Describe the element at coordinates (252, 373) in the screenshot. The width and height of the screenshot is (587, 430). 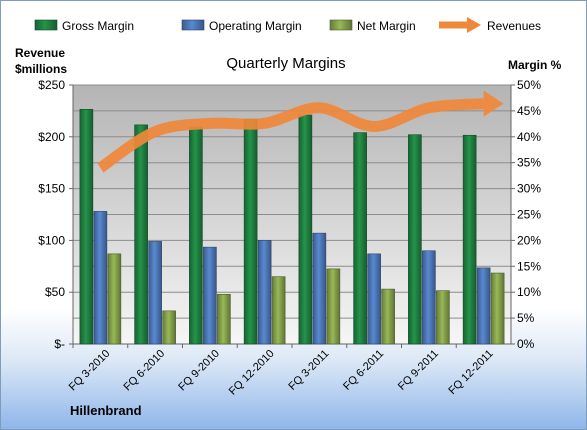
I see `x-tick-label: FQ 12-2010` at that location.